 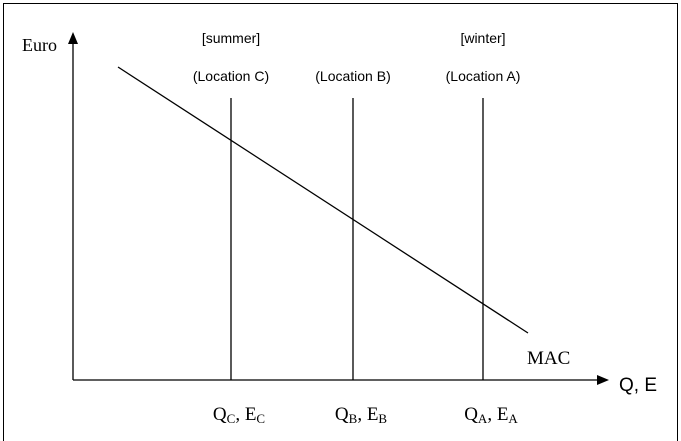 I want to click on quantity-label: QA, EA, so click(x=491, y=415).